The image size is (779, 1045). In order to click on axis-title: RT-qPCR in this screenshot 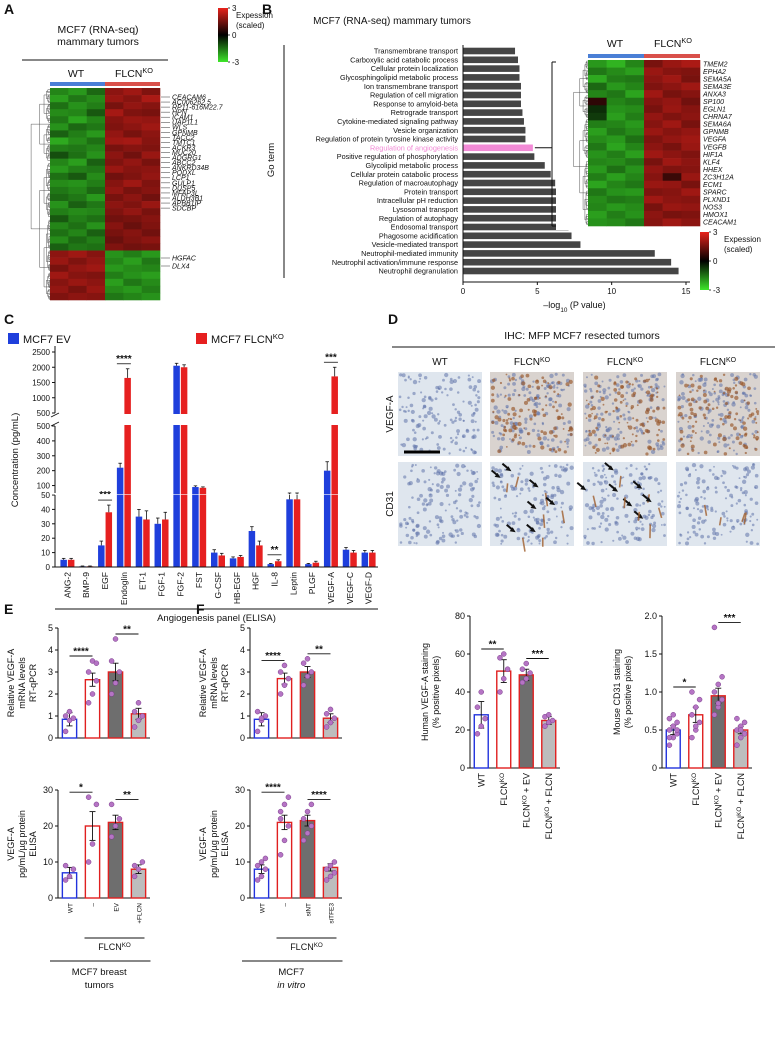, I will do `click(33, 682)`.